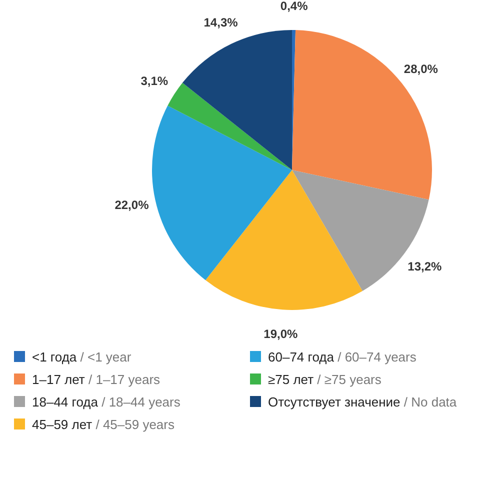 Image resolution: width=500 pixels, height=488 pixels. What do you see at coordinates (325, 380) in the screenshot?
I see `legend-label: ≥75 лет / ≥75 years` at bounding box center [325, 380].